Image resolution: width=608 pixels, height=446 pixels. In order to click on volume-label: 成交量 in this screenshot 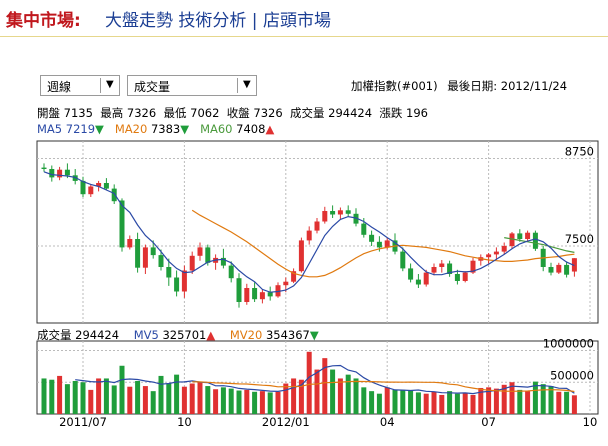, I will do `click(307, 113)`.